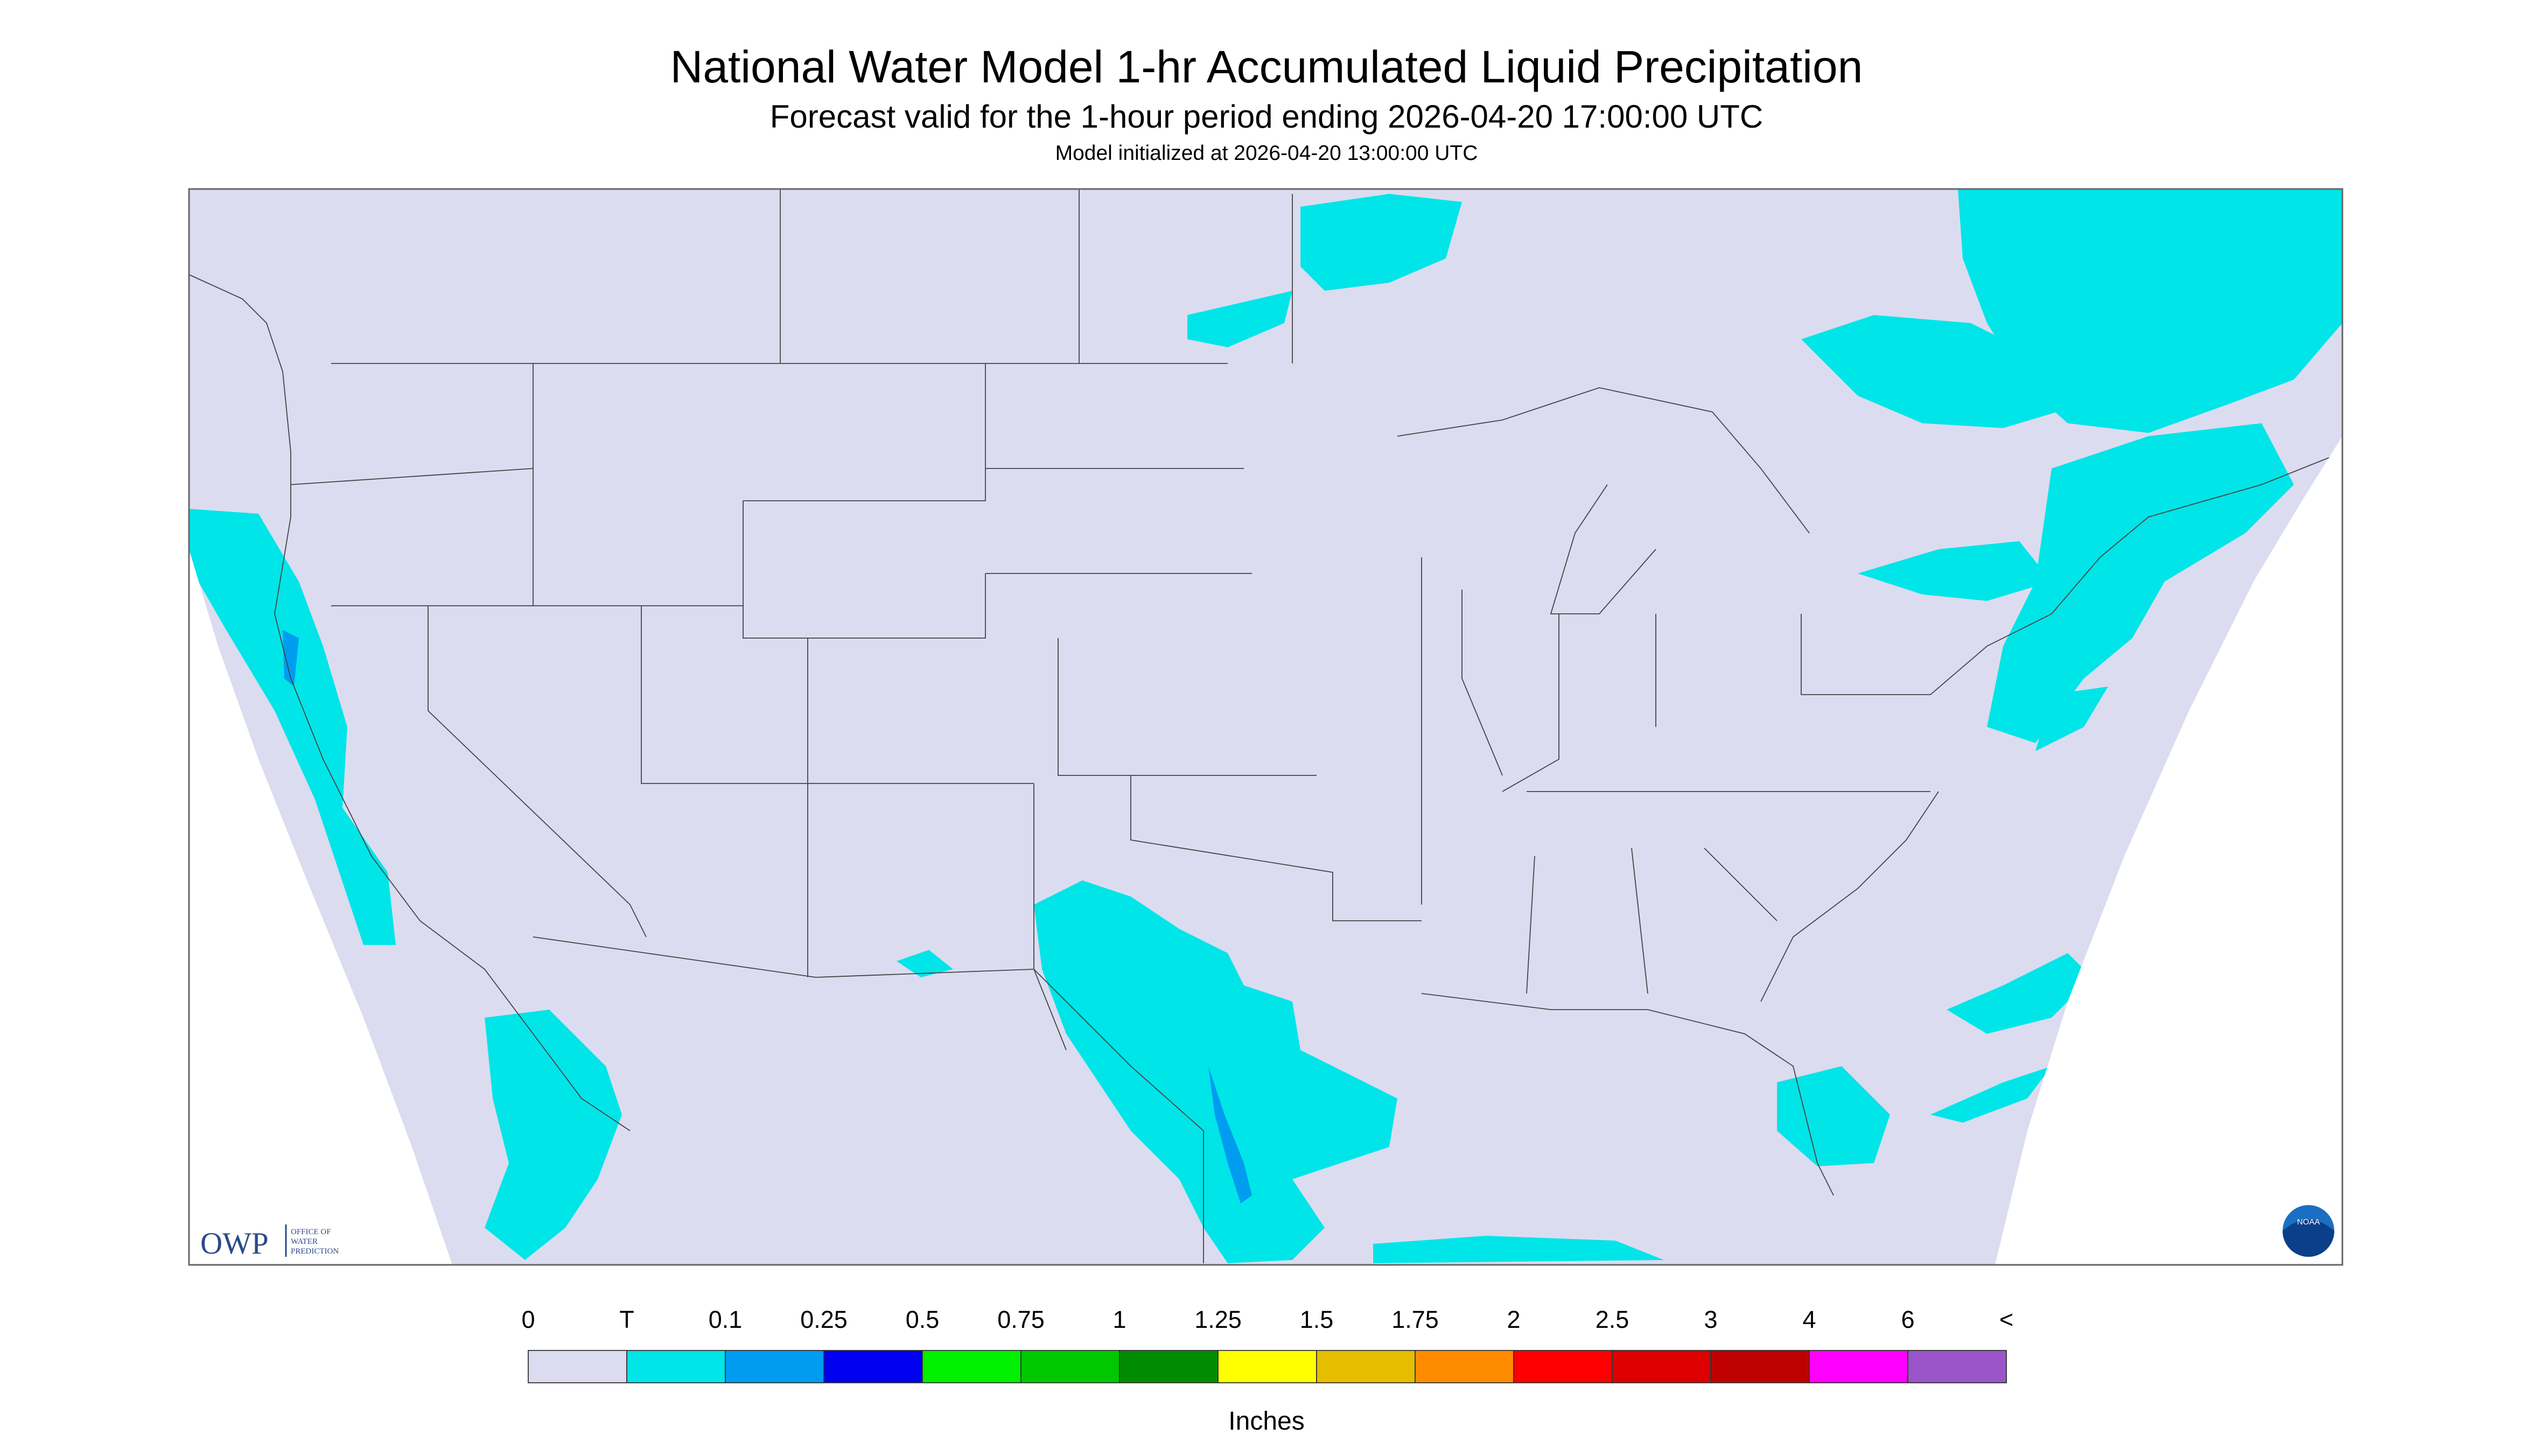  What do you see at coordinates (2006, 1319) in the screenshot?
I see `legend-label: <` at bounding box center [2006, 1319].